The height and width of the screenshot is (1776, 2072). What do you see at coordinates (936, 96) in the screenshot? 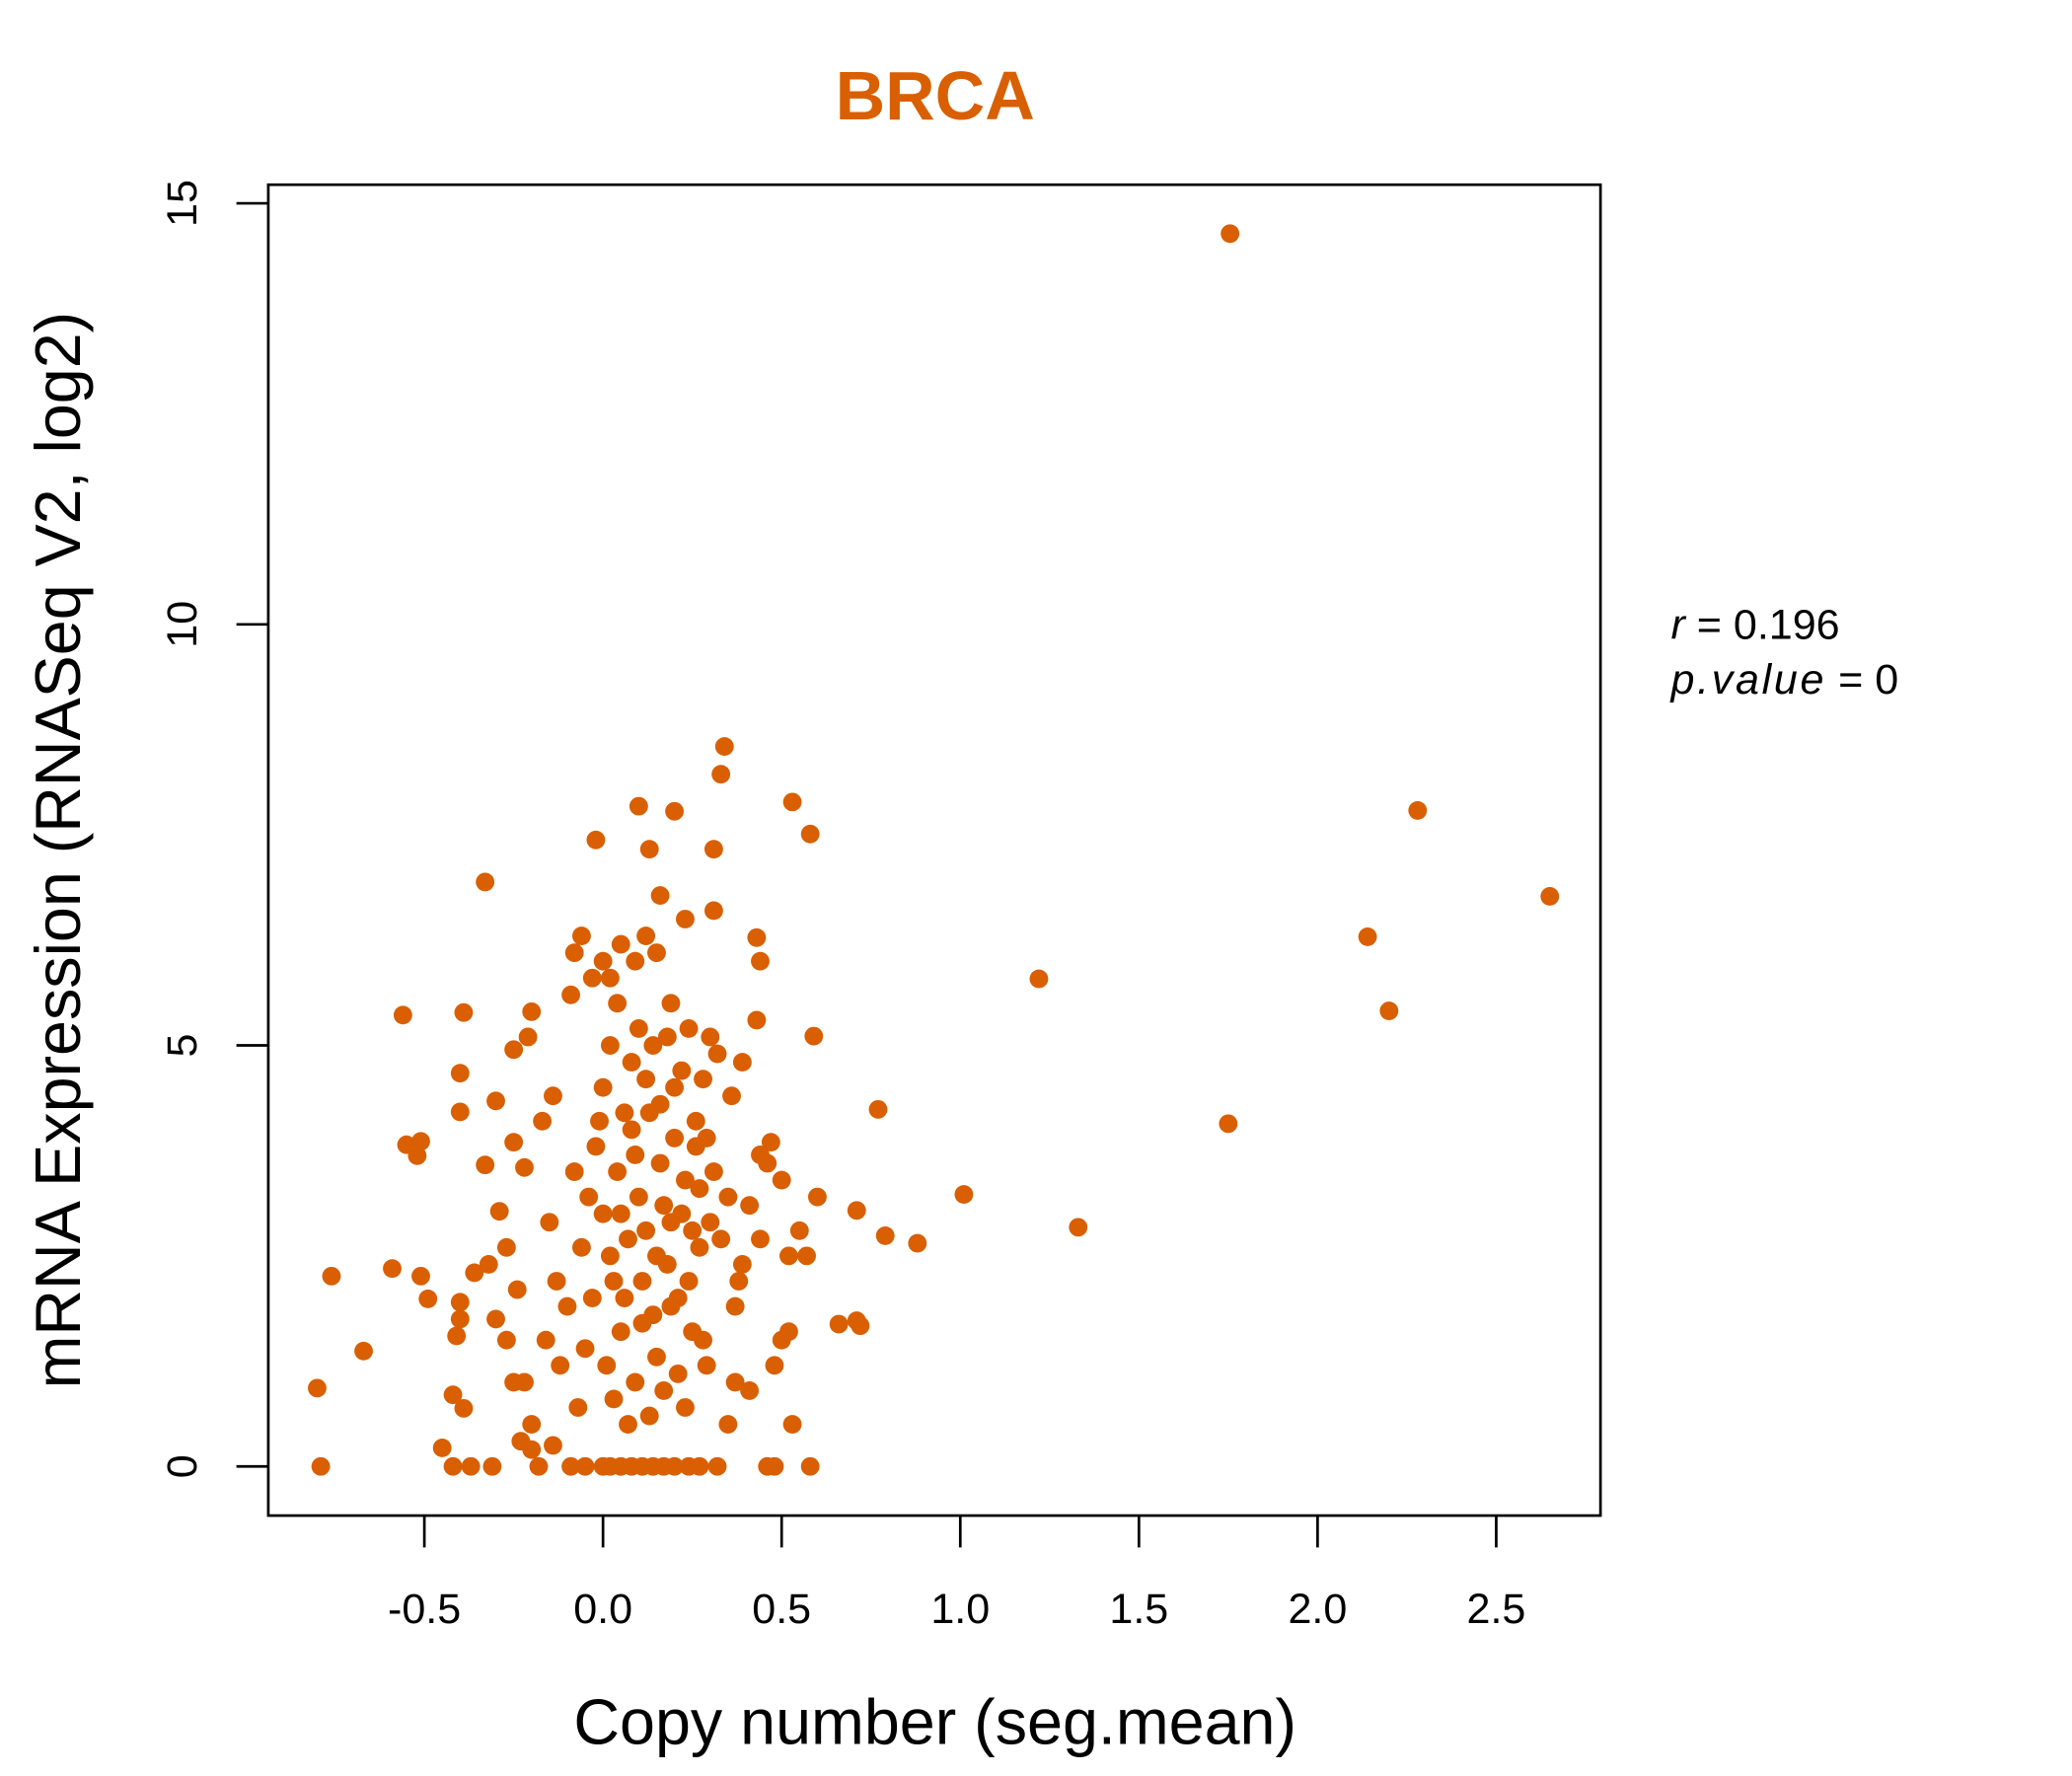
I see `chart-title: BRCA` at bounding box center [936, 96].